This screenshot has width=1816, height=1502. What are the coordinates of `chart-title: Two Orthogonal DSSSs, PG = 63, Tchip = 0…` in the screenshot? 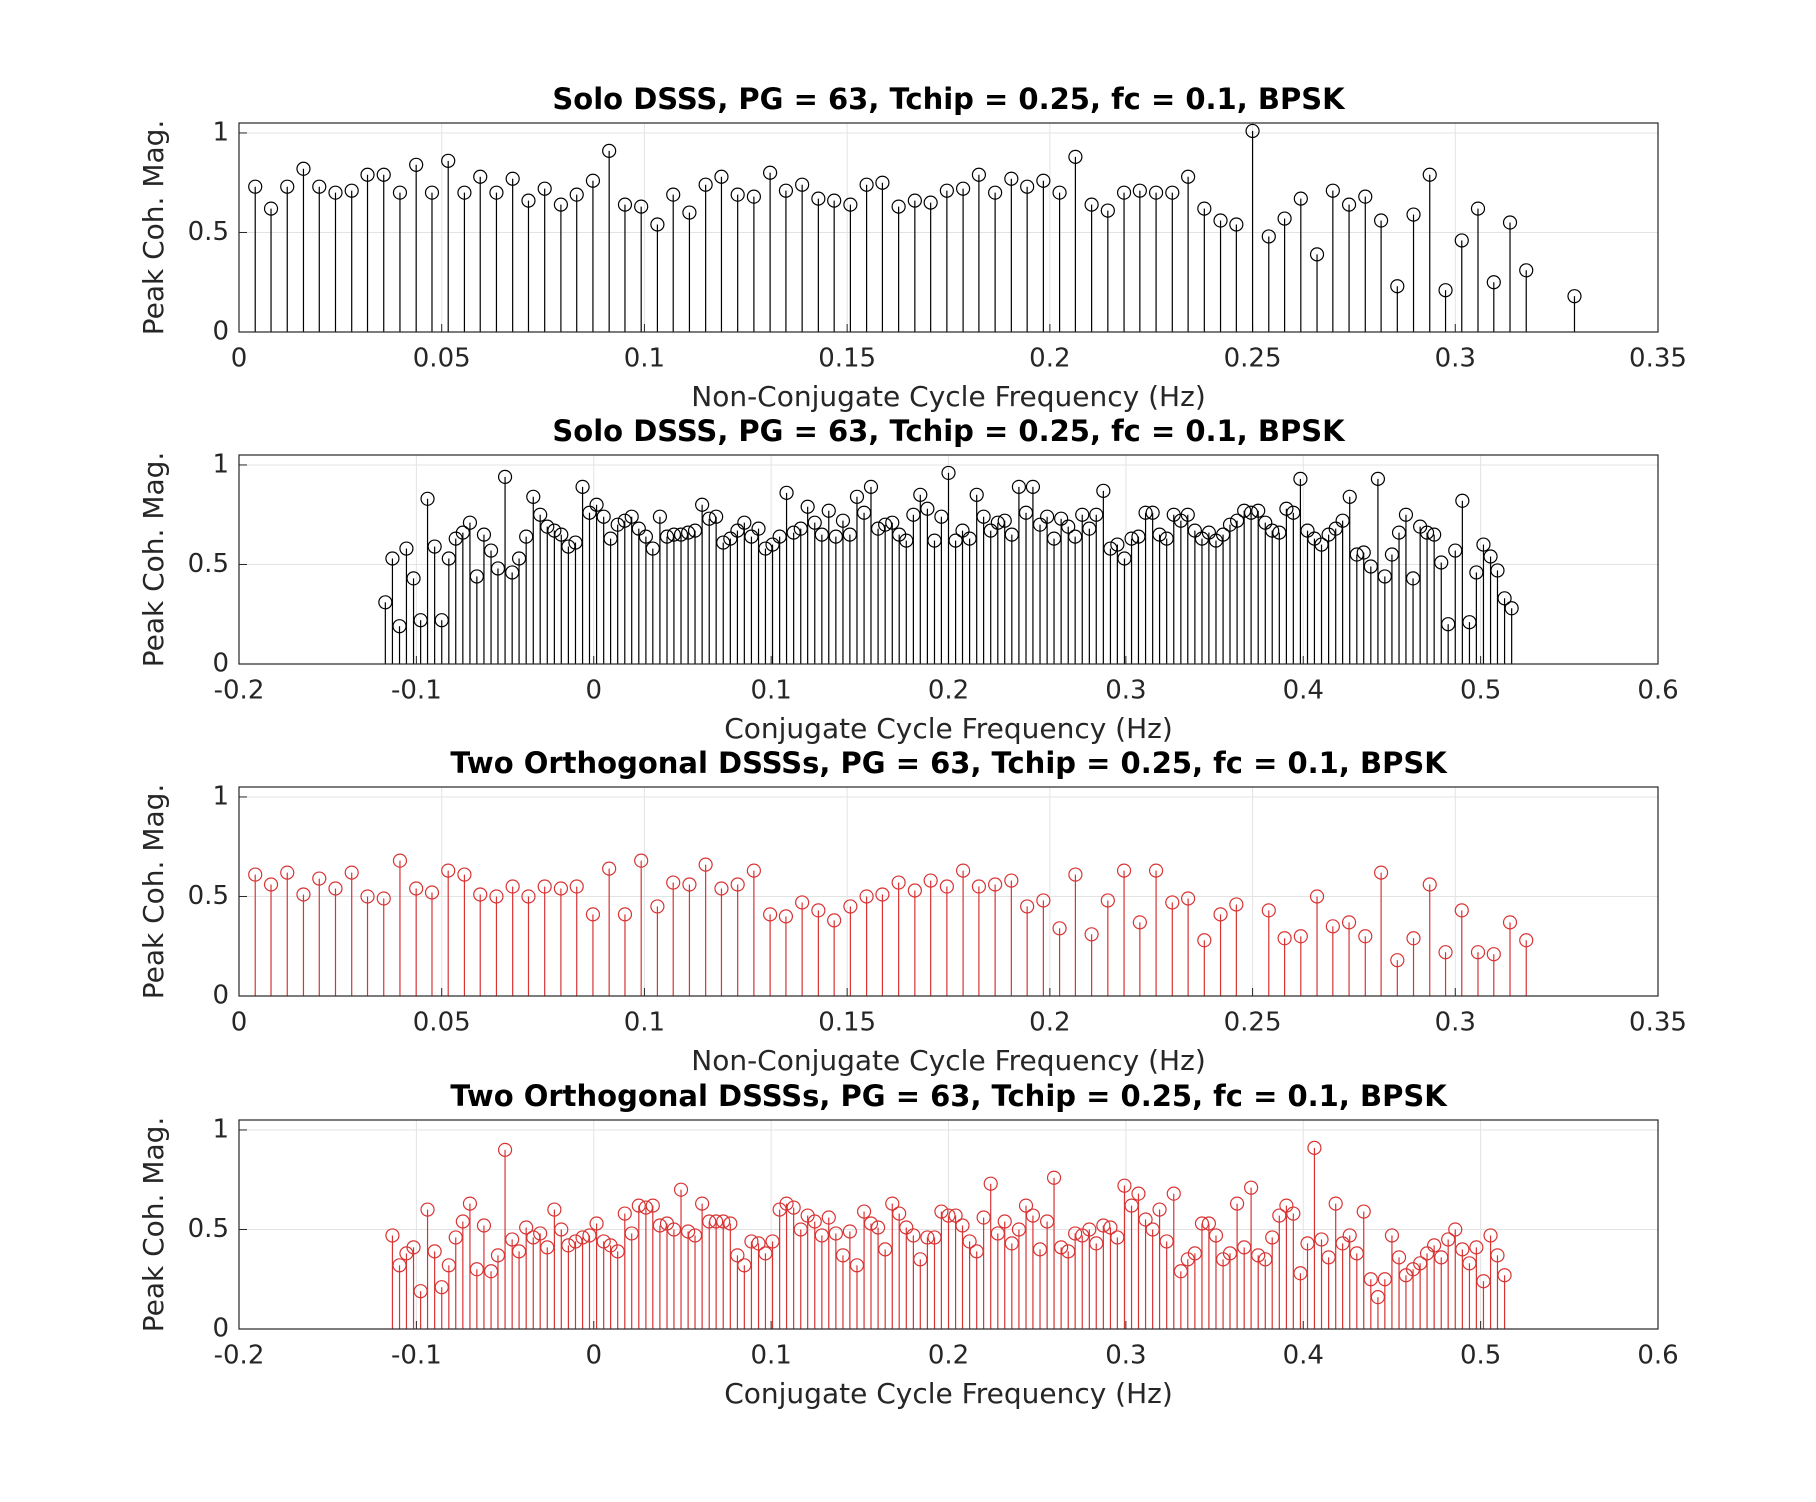 It's located at (949, 1096).